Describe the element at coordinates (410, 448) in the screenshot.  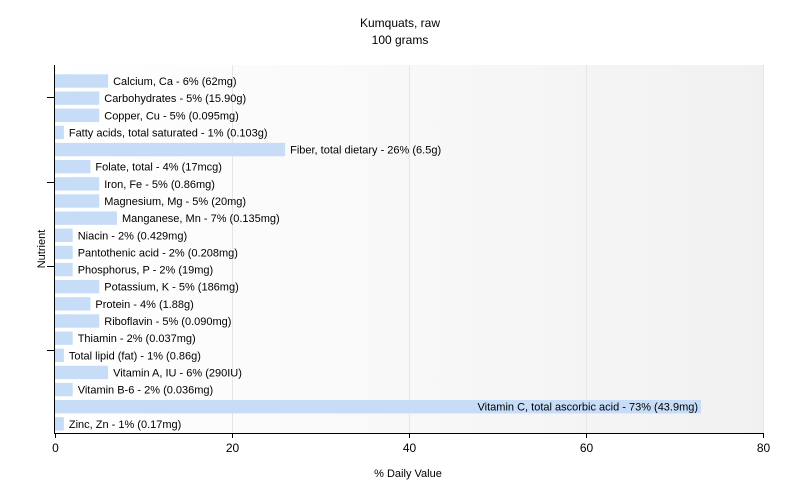
I see `x-tick-label: 40` at that location.